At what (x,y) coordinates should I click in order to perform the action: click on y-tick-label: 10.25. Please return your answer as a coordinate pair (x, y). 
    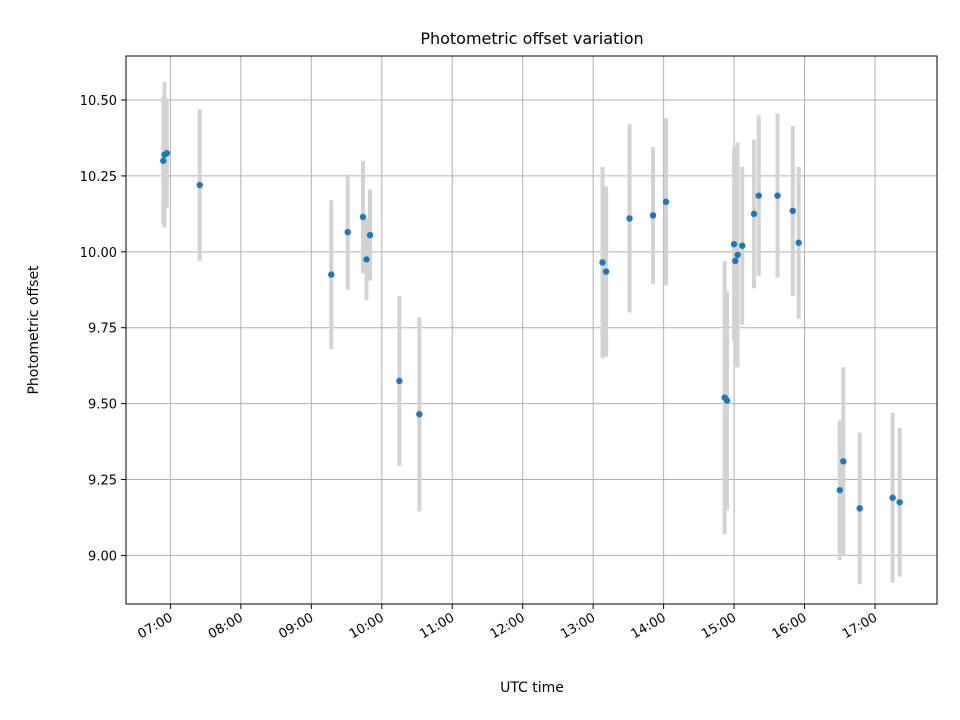
    Looking at the image, I should click on (98, 177).